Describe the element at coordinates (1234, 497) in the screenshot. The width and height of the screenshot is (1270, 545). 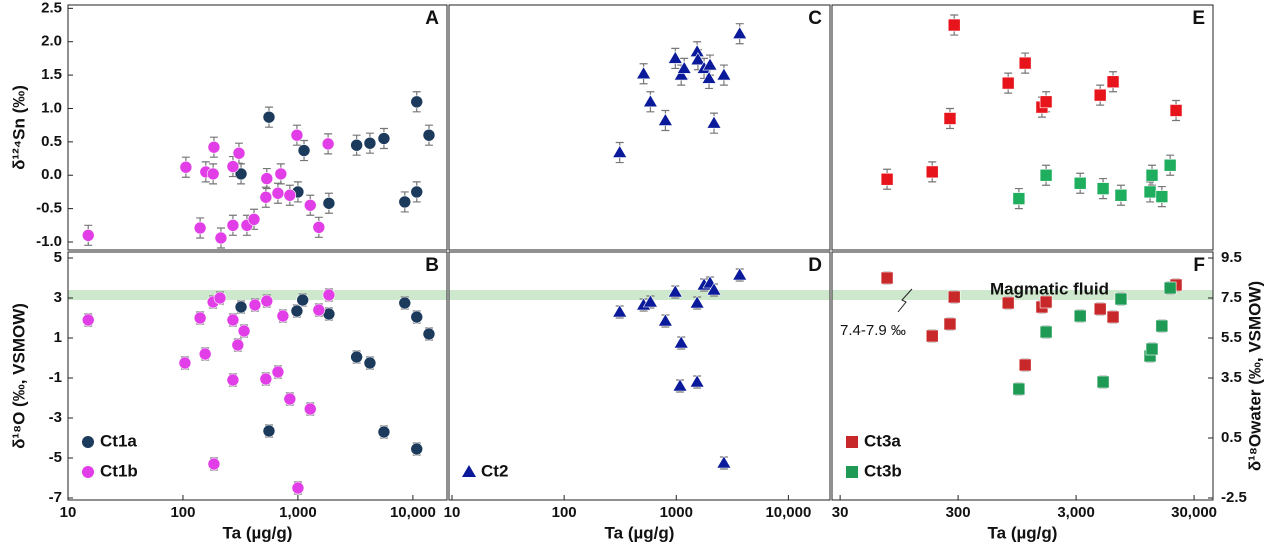
I see `y2-tick-label: -2.5` at that location.